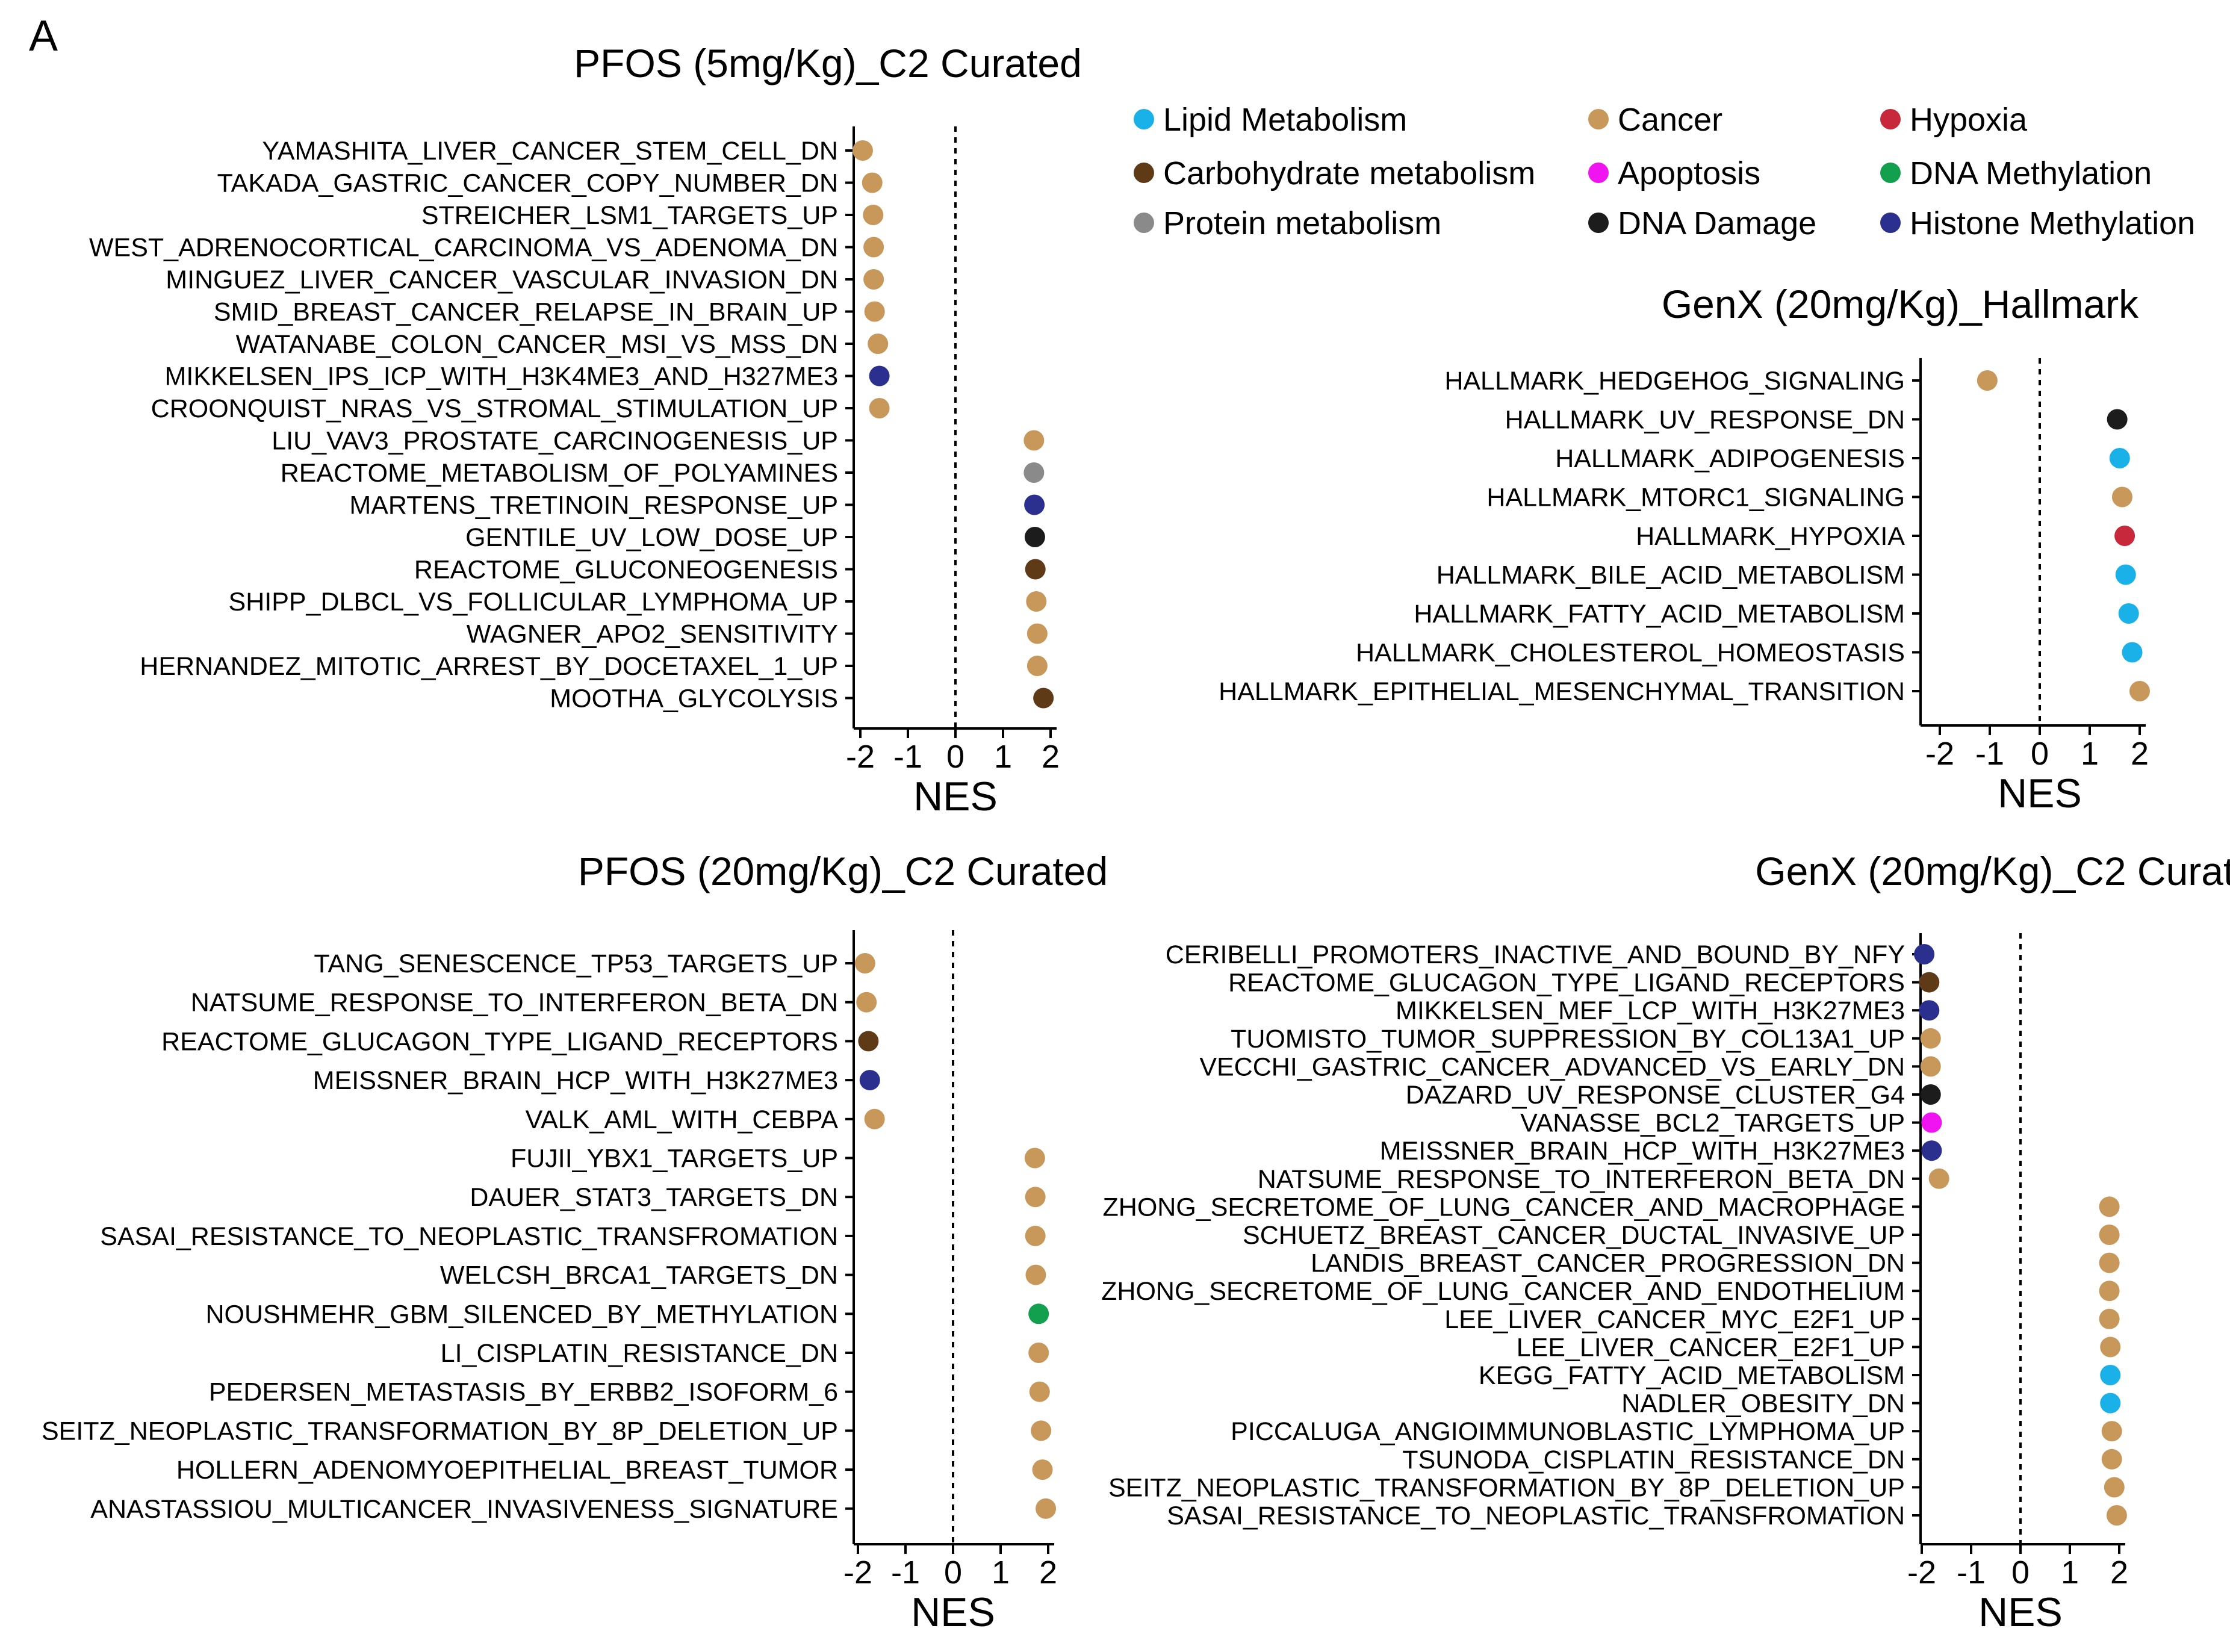 This screenshot has width=2230, height=1652. Describe the element at coordinates (2117, 419) in the screenshot. I see `data-point-hallmark-uv-response-dn` at that location.